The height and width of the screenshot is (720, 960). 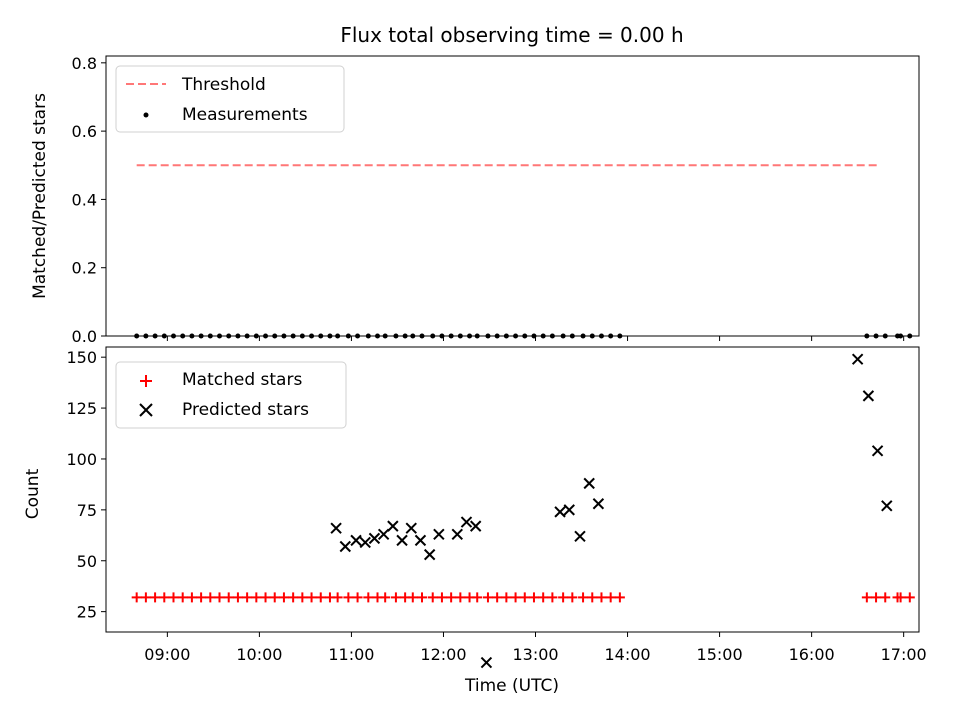 What do you see at coordinates (904, 654) in the screenshot?
I see `x-tick-label: 17:00` at bounding box center [904, 654].